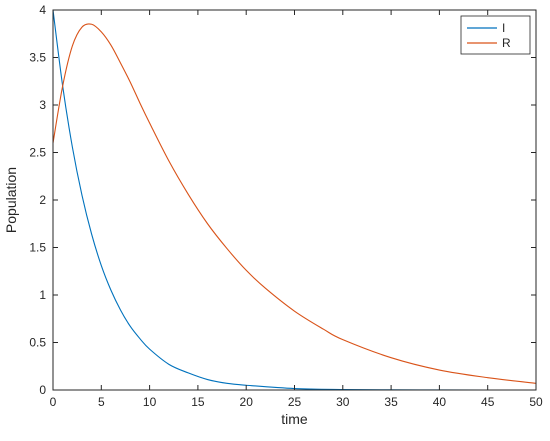  What do you see at coordinates (198, 402) in the screenshot?
I see `x-tick-label: 15` at bounding box center [198, 402].